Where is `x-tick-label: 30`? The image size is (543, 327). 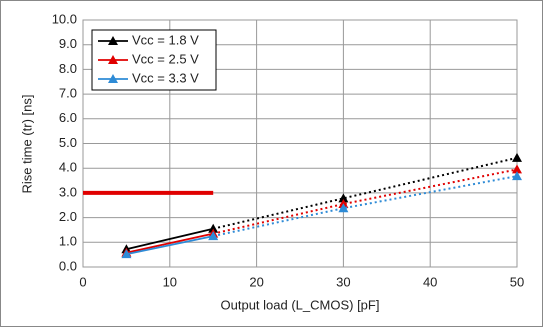
x-tick-label: 30 is located at coordinates (343, 281).